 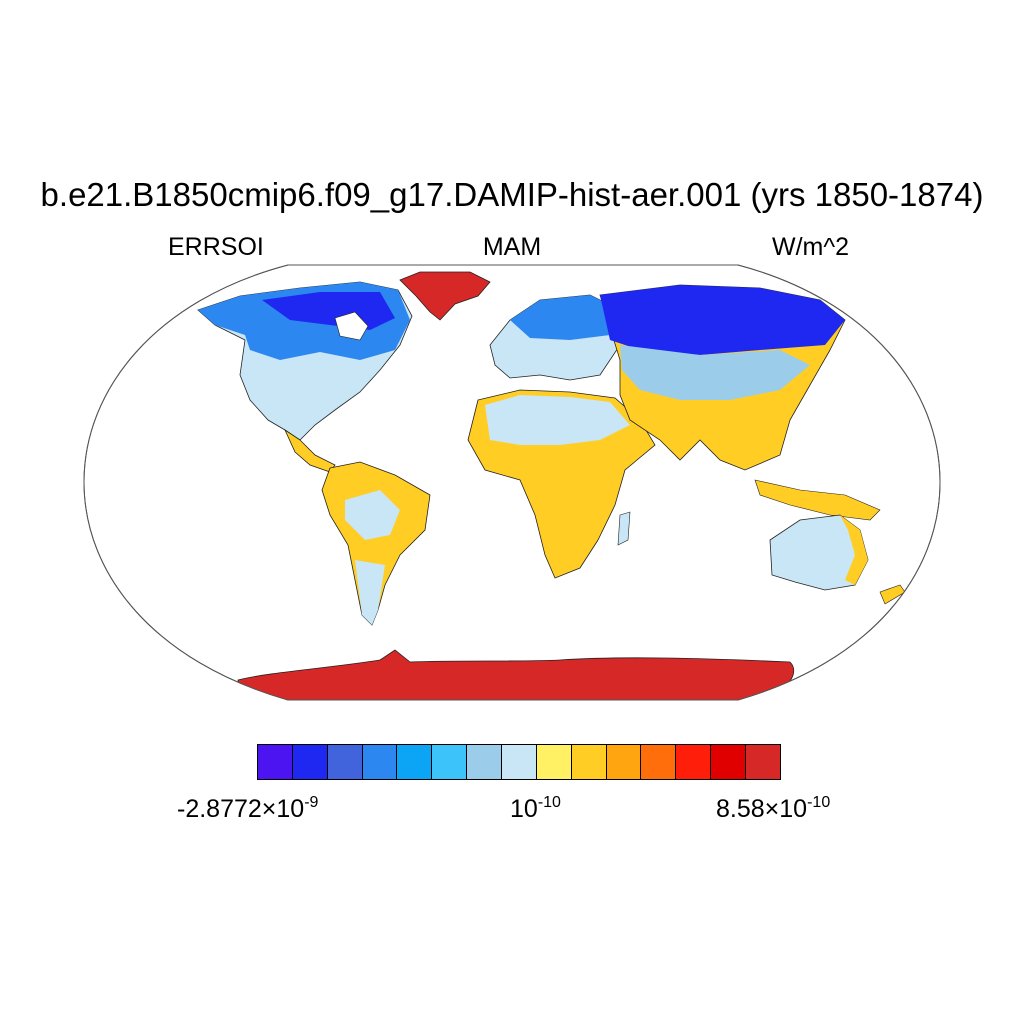 I want to click on greenland-region, so click(x=445, y=296).